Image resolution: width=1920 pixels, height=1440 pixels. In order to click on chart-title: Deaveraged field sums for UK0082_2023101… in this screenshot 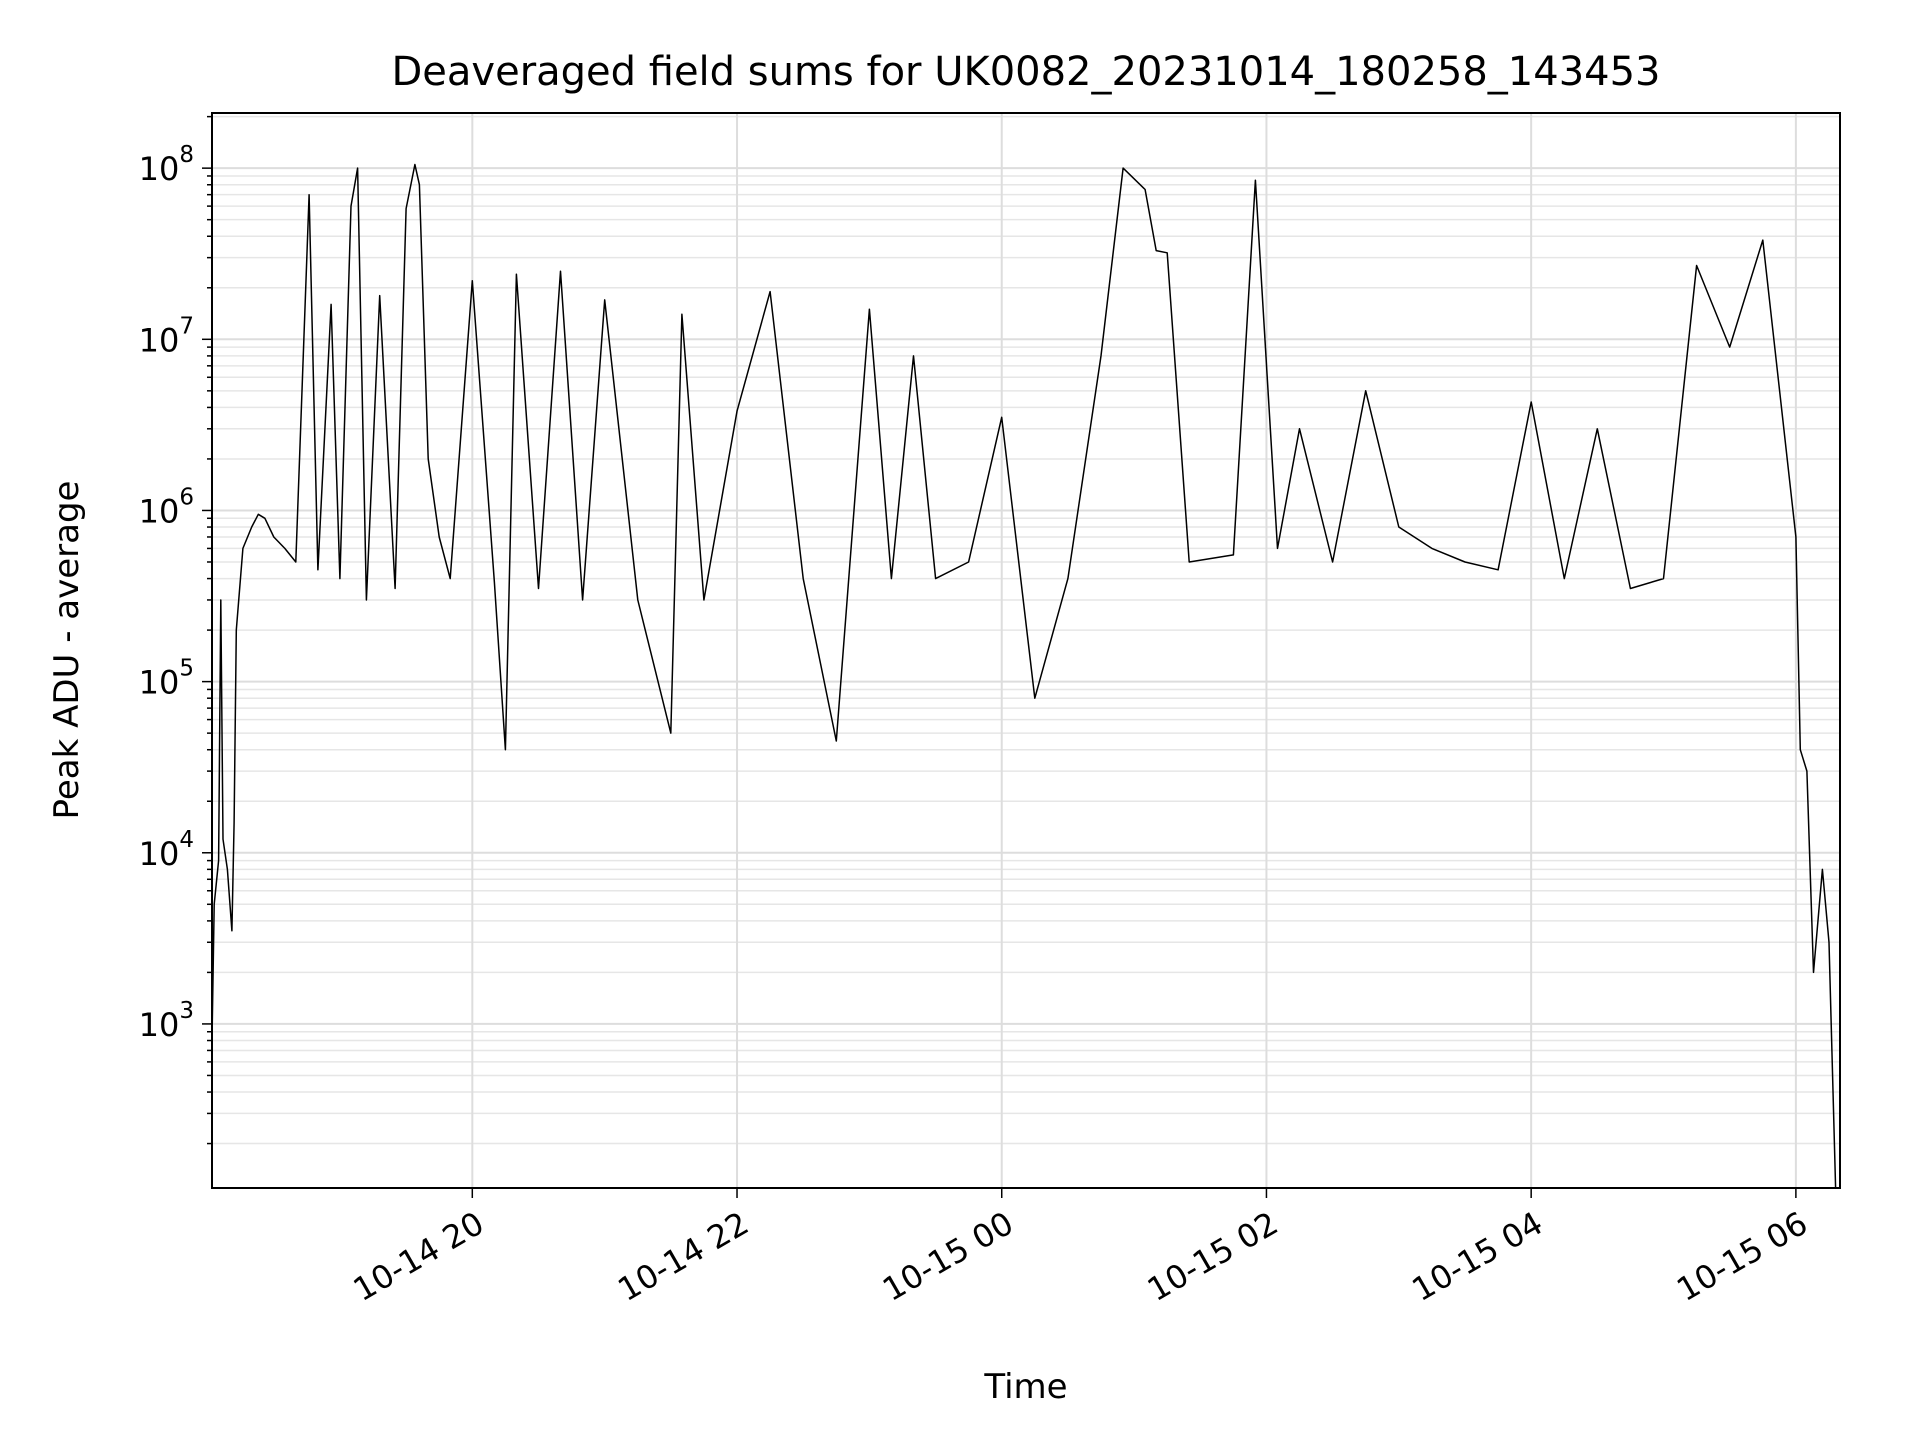, I will do `click(1025, 72)`.